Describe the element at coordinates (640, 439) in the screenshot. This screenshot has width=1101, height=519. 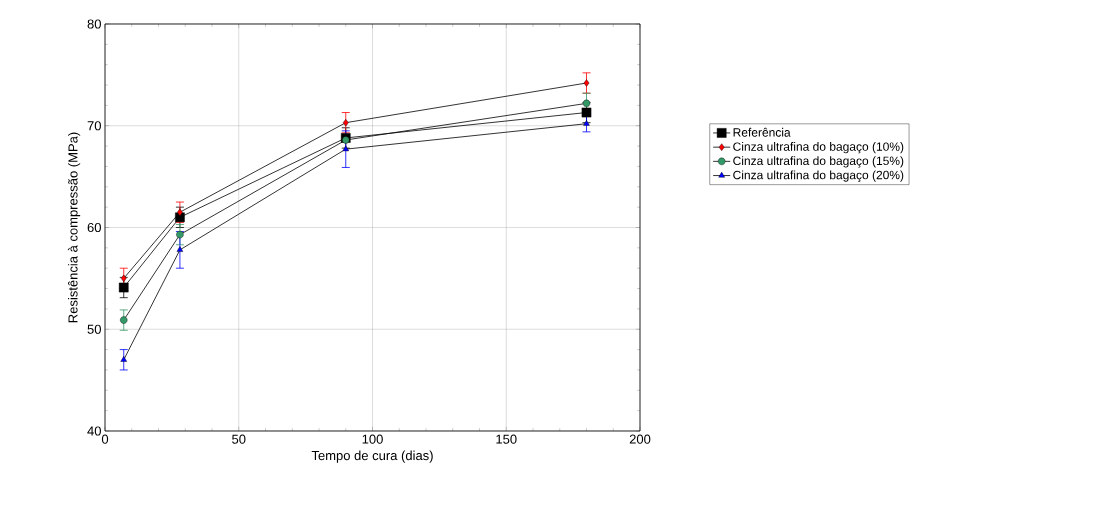
I see `x-tick-label: 200` at that location.